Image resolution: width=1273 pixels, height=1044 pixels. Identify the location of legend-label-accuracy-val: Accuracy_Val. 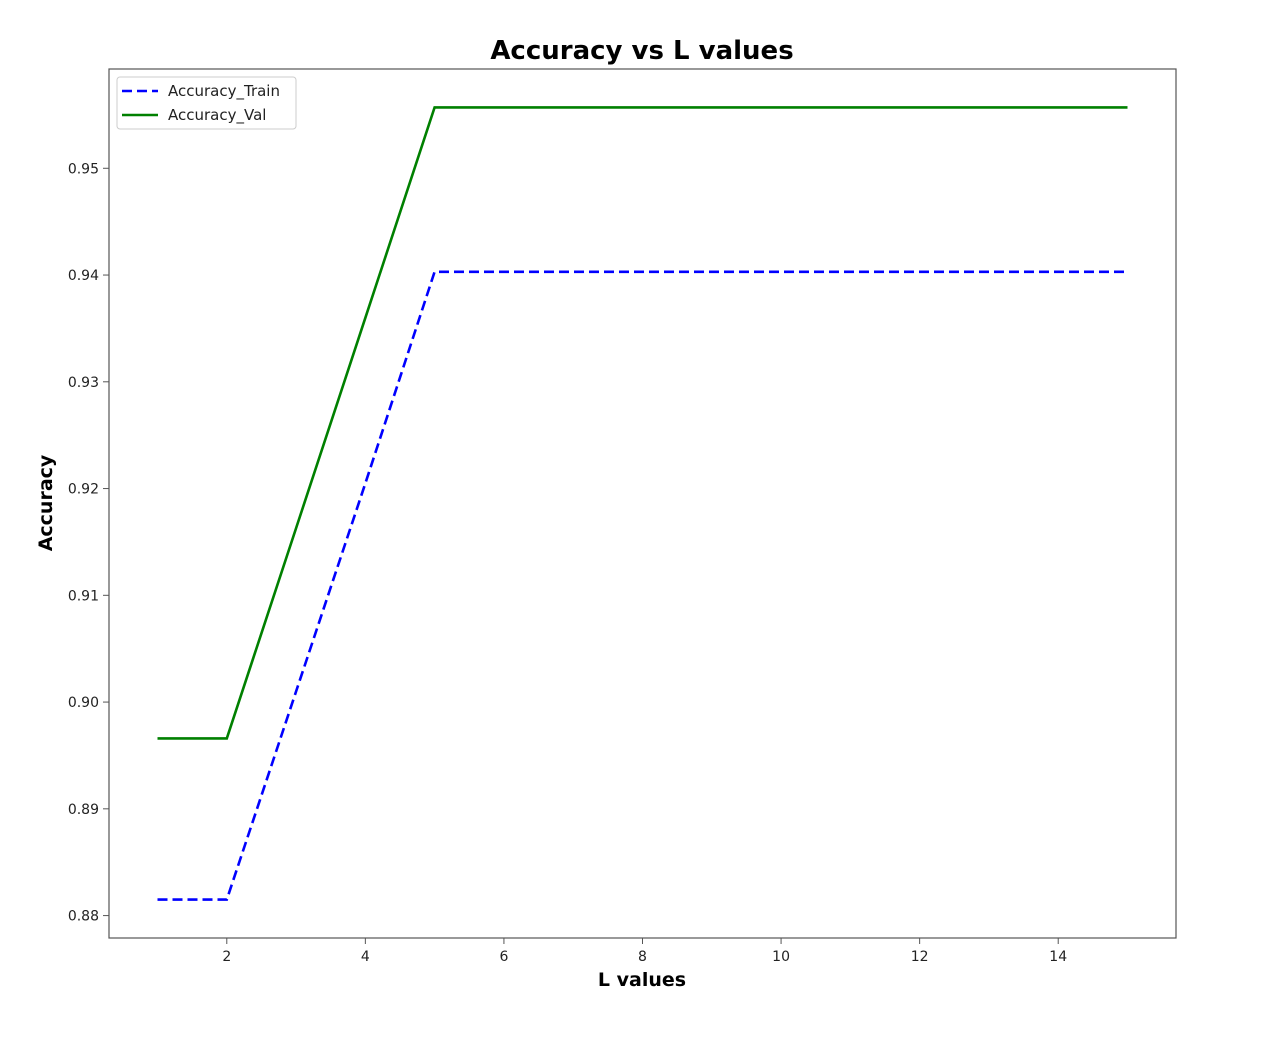
(217, 115).